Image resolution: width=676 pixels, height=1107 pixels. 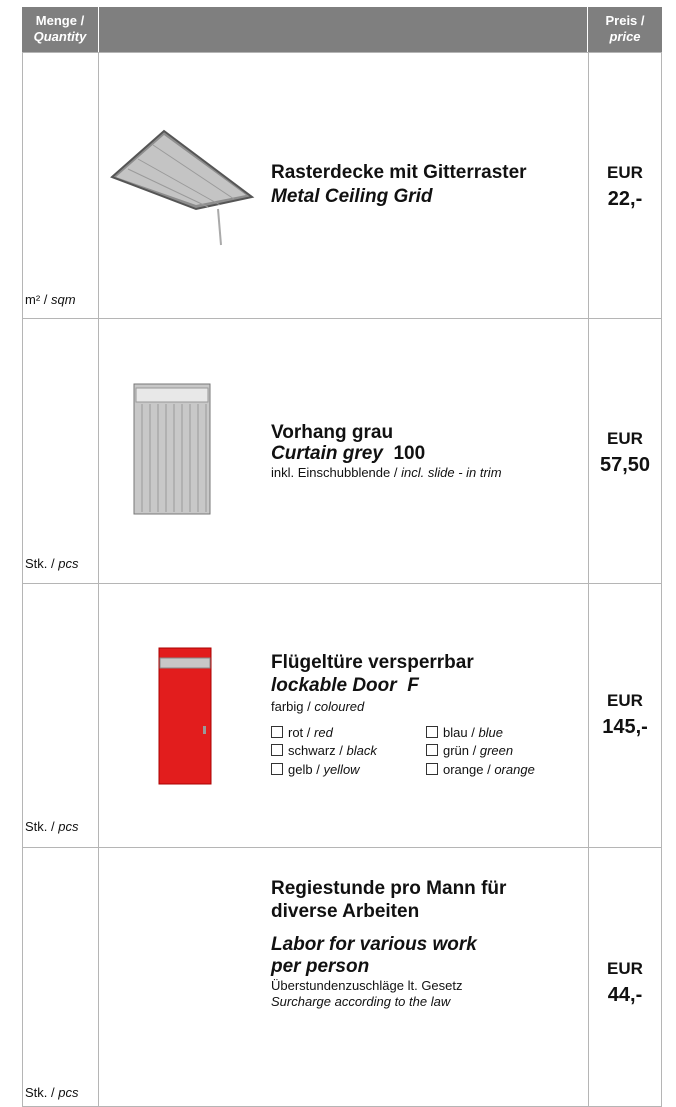 I want to click on title-en: Curtain grey 100, so click(x=348, y=454).